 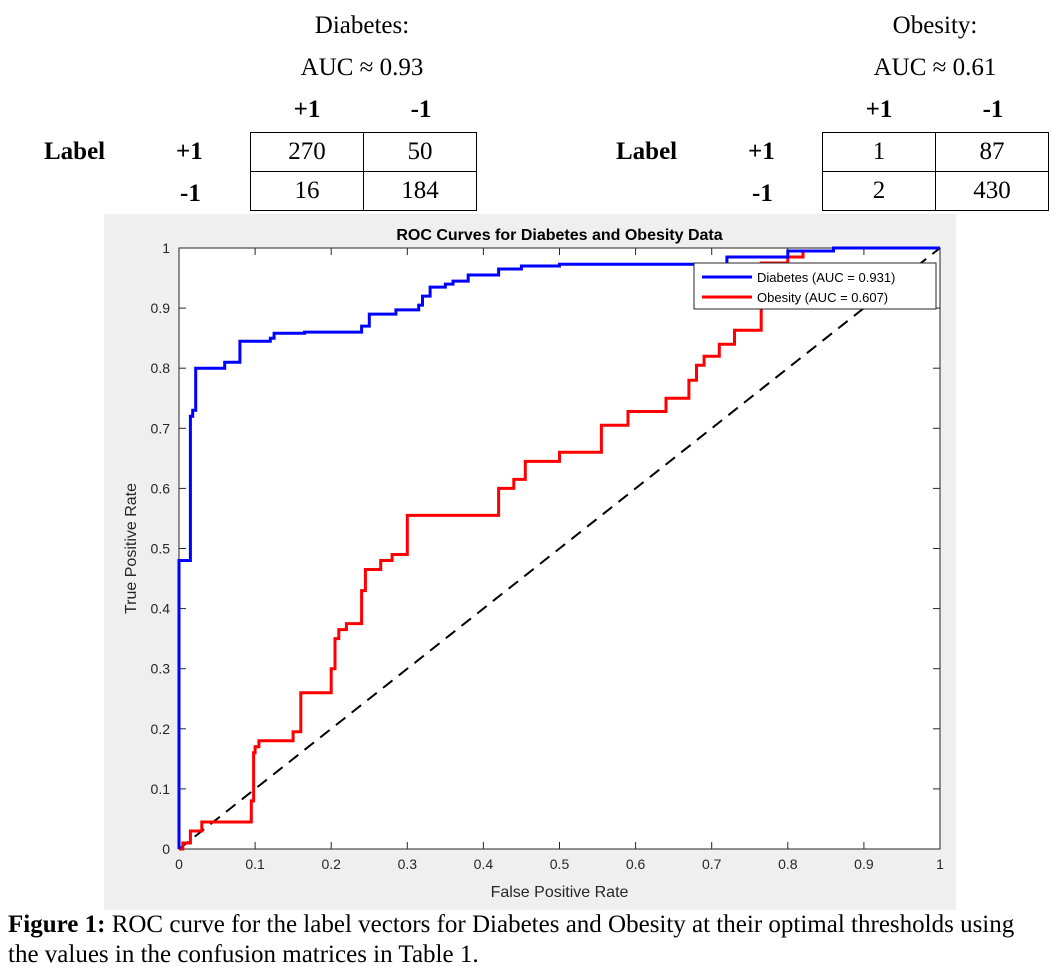 What do you see at coordinates (161, 488) in the screenshot?
I see `y-tick-label: 0.6` at bounding box center [161, 488].